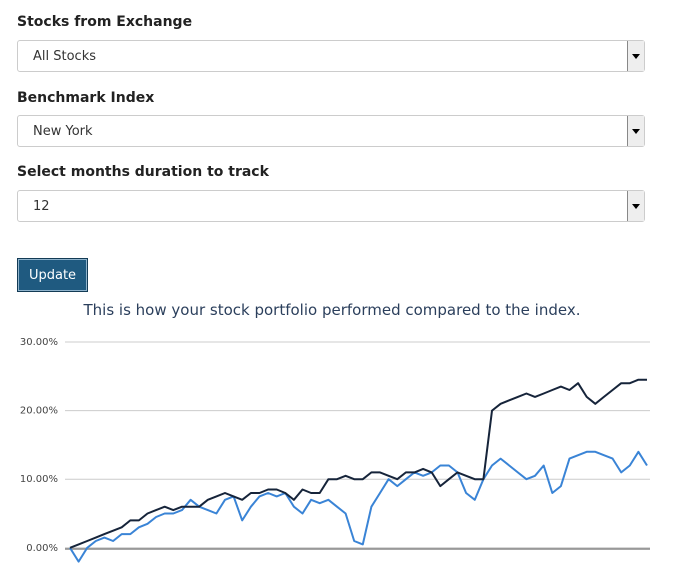  Describe the element at coordinates (52, 275) in the screenshot. I see `update-button: Update` at that location.